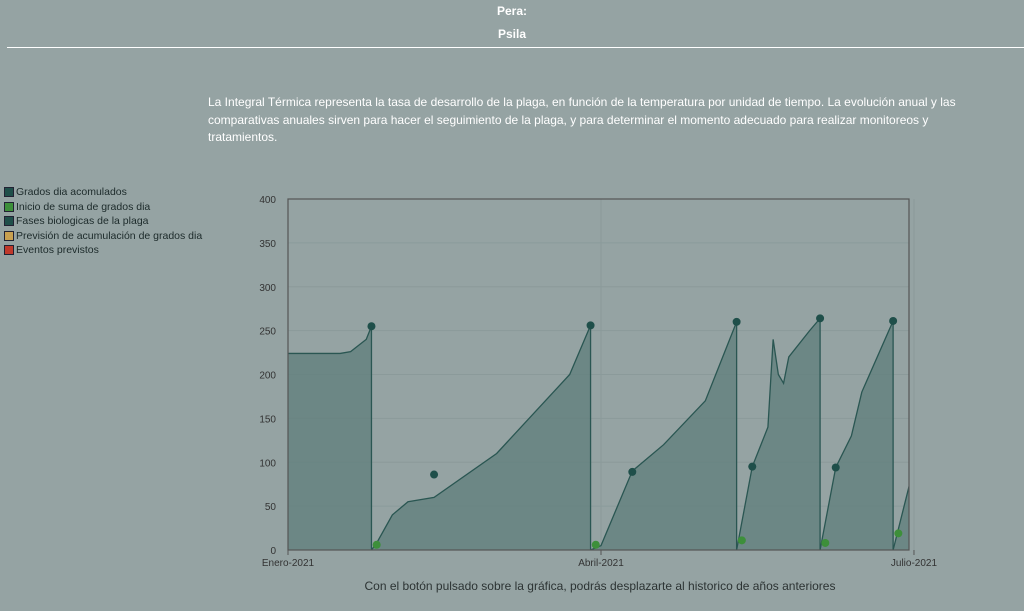  Describe the element at coordinates (288, 563) in the screenshot. I see `x-tick-label: Enero-2021` at that location.